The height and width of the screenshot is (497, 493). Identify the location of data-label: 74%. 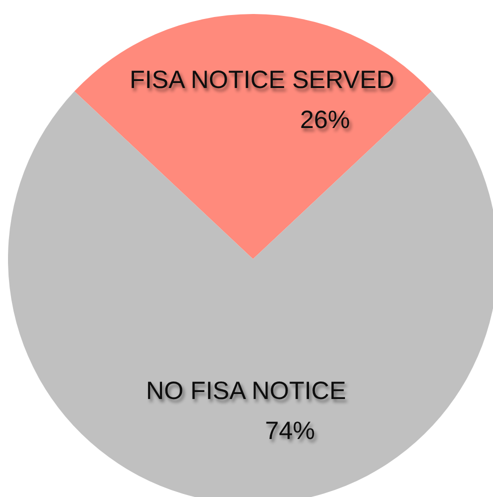
(290, 431).